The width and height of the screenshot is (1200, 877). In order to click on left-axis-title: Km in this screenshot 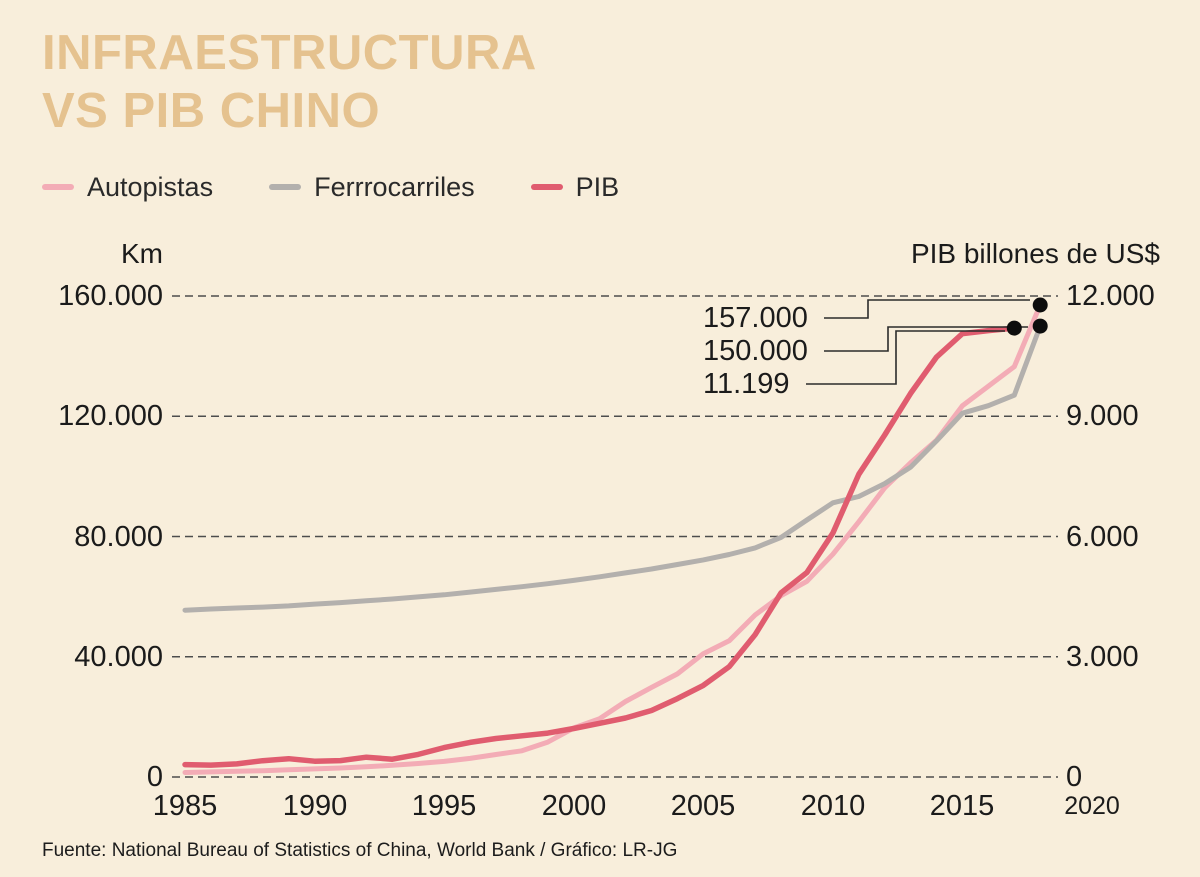, I will do `click(142, 253)`.